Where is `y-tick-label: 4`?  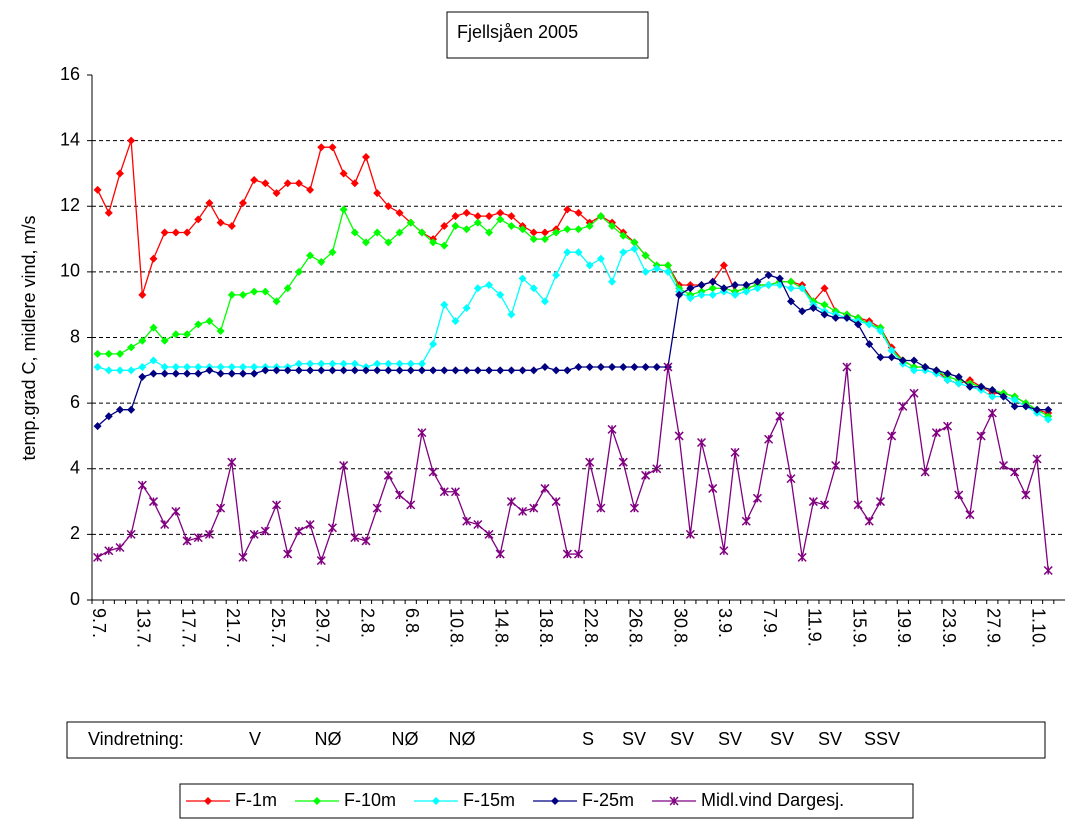
y-tick-label: 4 is located at coordinates (75, 468).